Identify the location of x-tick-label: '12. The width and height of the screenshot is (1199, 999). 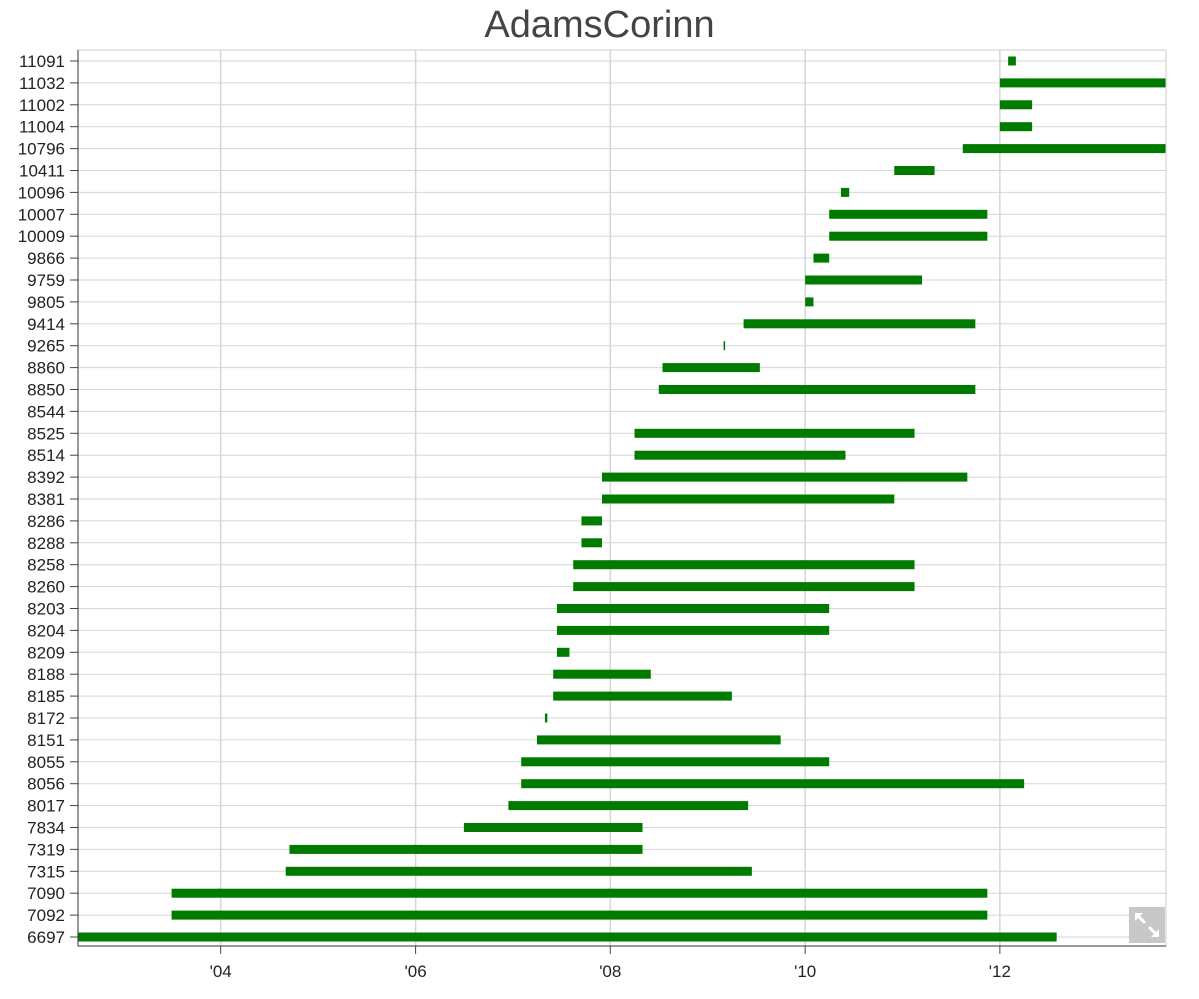
(1000, 971).